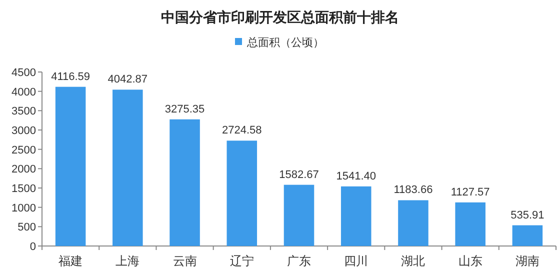  What do you see at coordinates (242, 130) in the screenshot?
I see `data-label: 2724.58` at bounding box center [242, 130].